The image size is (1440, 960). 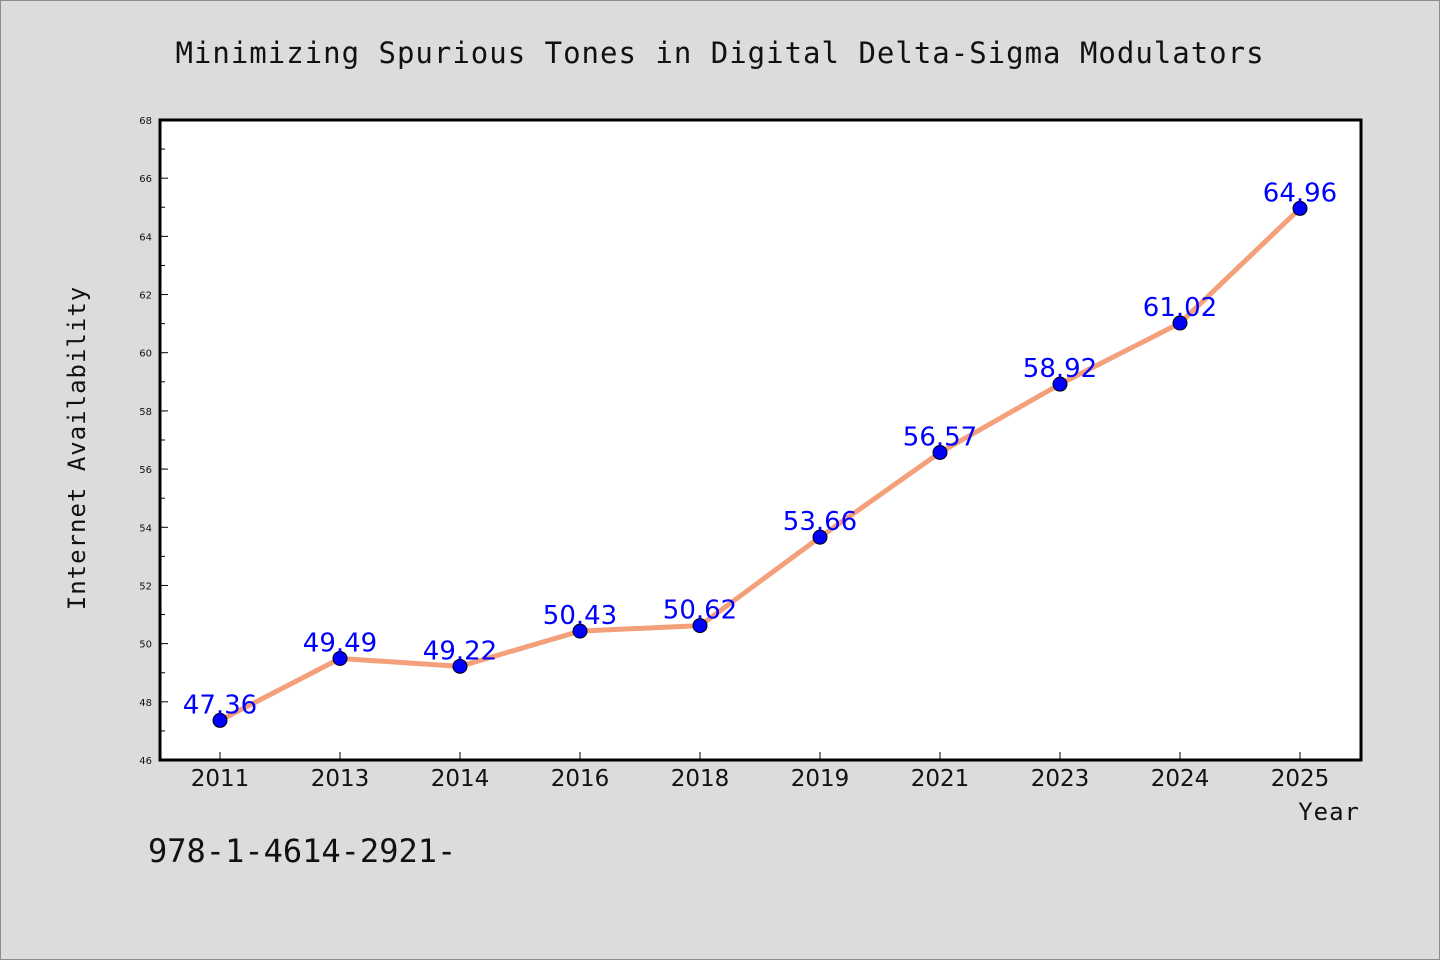 What do you see at coordinates (145, 645) in the screenshot?
I see `y-tick-label: 50` at bounding box center [145, 645].